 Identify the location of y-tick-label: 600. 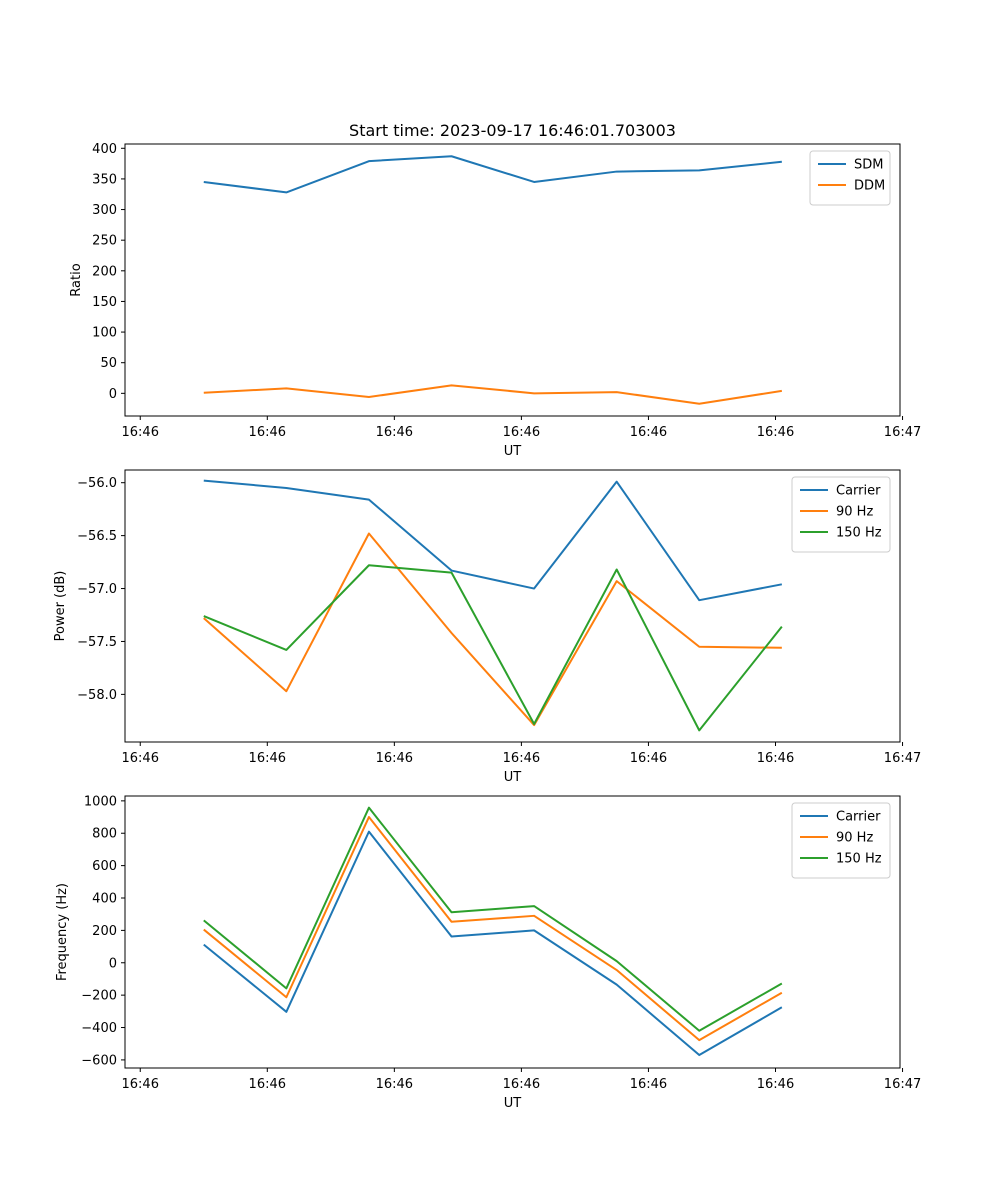
(104, 866).